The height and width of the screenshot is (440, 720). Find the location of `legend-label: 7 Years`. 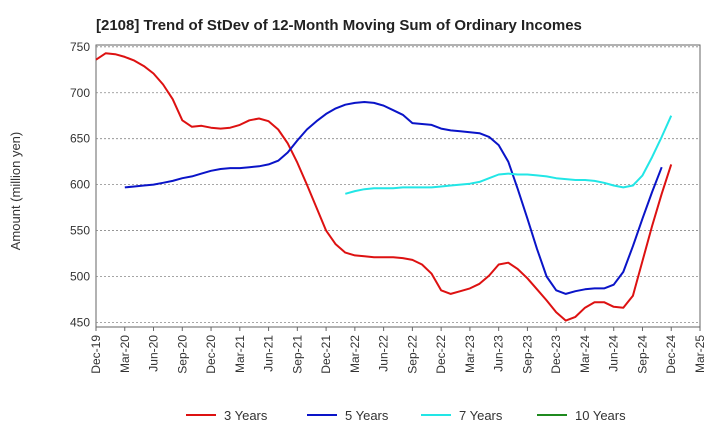

legend-label: 7 Years is located at coordinates (481, 415).